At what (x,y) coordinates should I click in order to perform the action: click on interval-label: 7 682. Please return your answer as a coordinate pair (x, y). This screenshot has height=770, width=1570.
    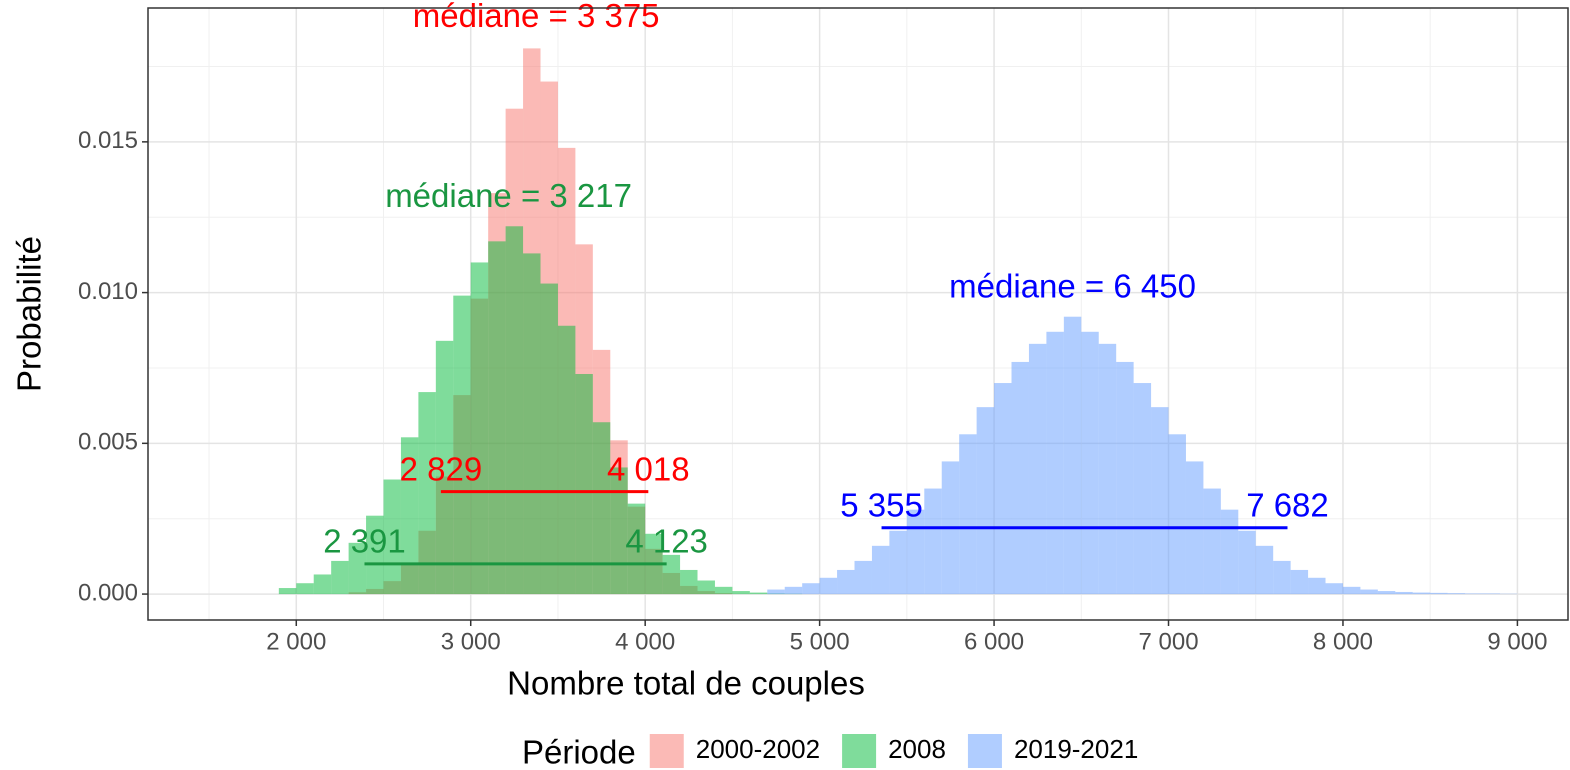
    Looking at the image, I should click on (1287, 504).